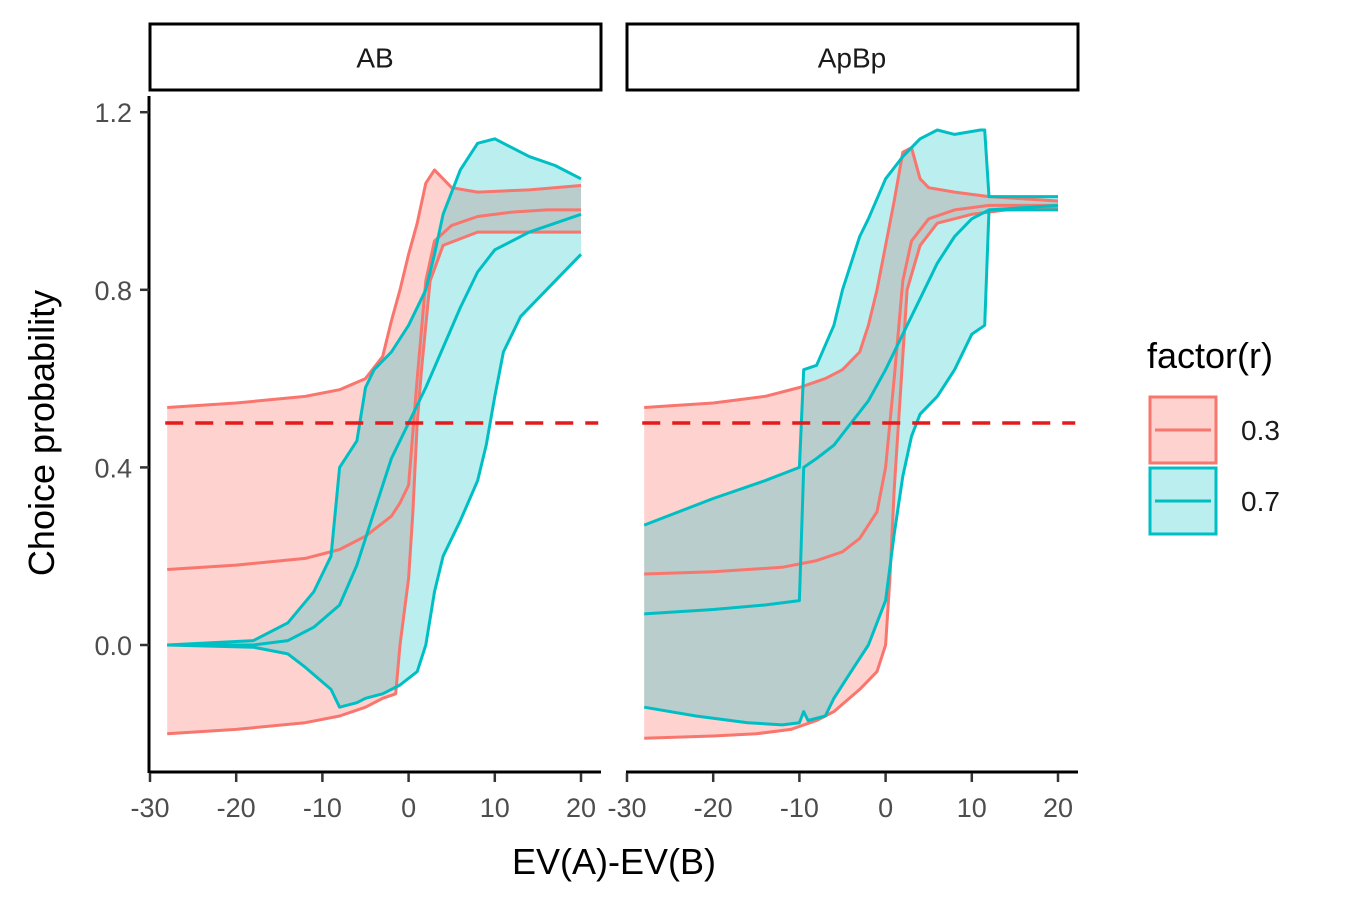  Describe the element at coordinates (1260, 501) in the screenshot. I see `legend-label-0.7: 0.7` at that location.